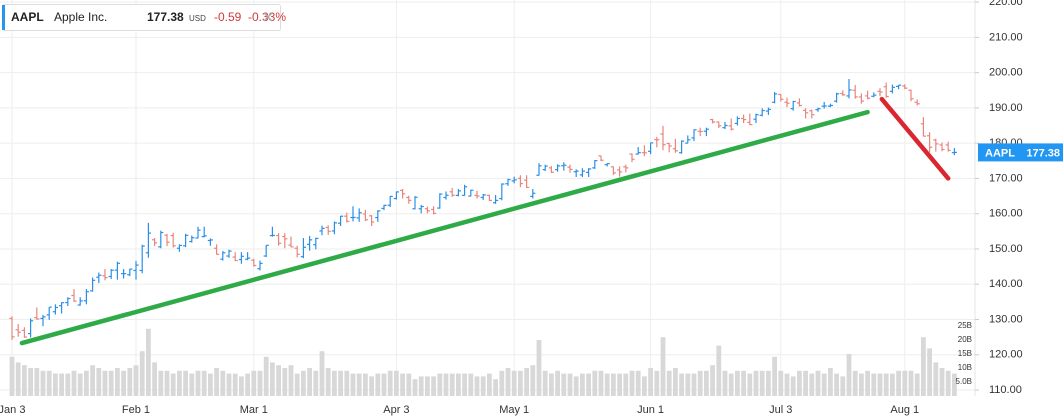 This screenshot has height=418, width=1063. What do you see at coordinates (965, 339) in the screenshot?
I see `y2-tick-label: 20B` at bounding box center [965, 339].